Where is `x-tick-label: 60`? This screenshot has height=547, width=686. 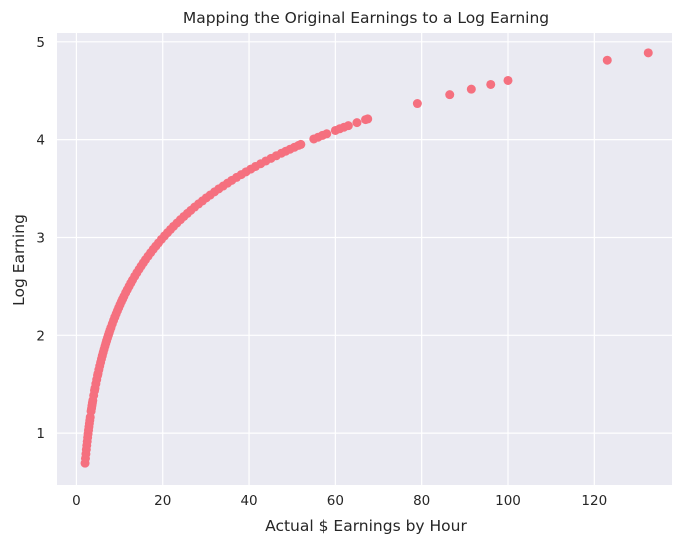 x-tick-label: 60 is located at coordinates (335, 501).